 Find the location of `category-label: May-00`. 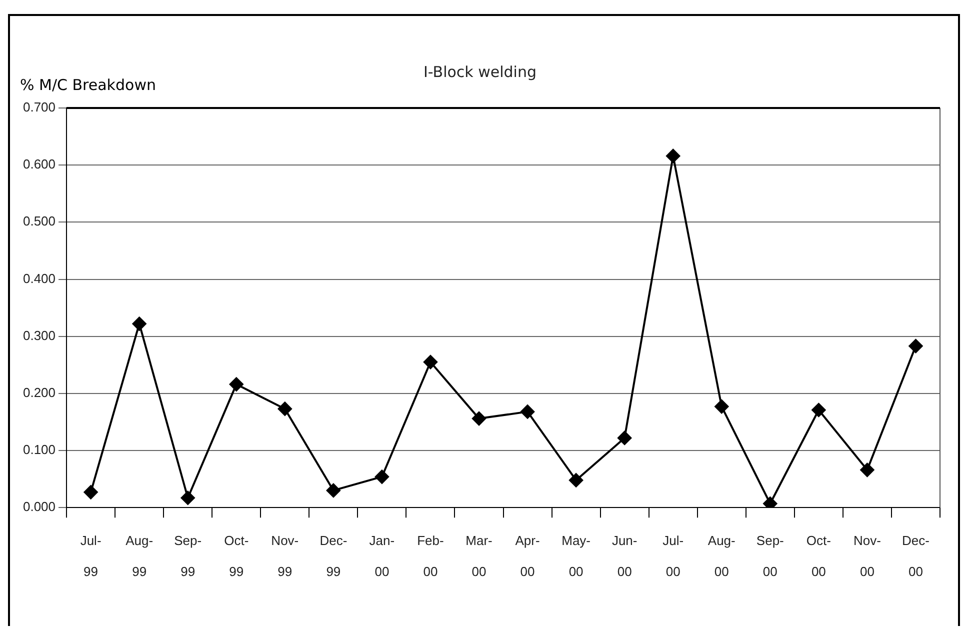

category-label: May-00 is located at coordinates (576, 555).